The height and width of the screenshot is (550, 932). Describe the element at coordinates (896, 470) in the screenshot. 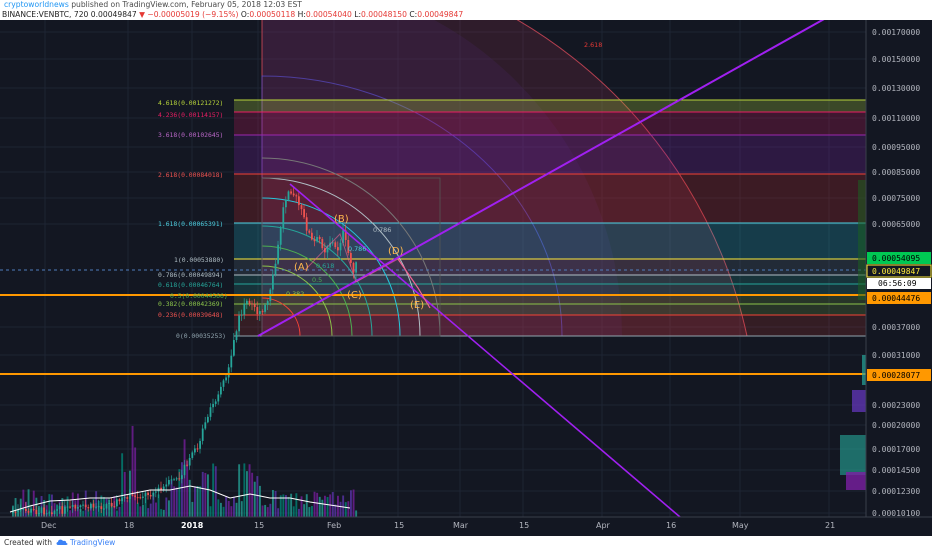

I see `price-tick: 0.00014500` at that location.